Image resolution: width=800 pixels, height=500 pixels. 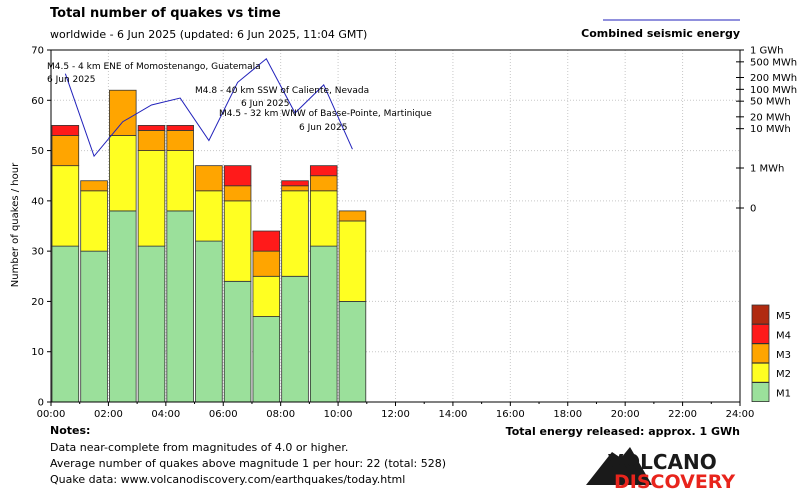 I want to click on notes-heading: Notes:, so click(x=70, y=430).